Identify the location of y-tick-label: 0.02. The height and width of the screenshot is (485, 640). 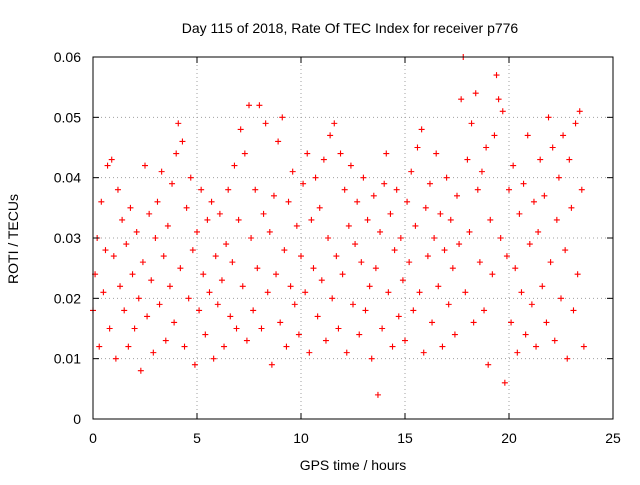
(67, 298).